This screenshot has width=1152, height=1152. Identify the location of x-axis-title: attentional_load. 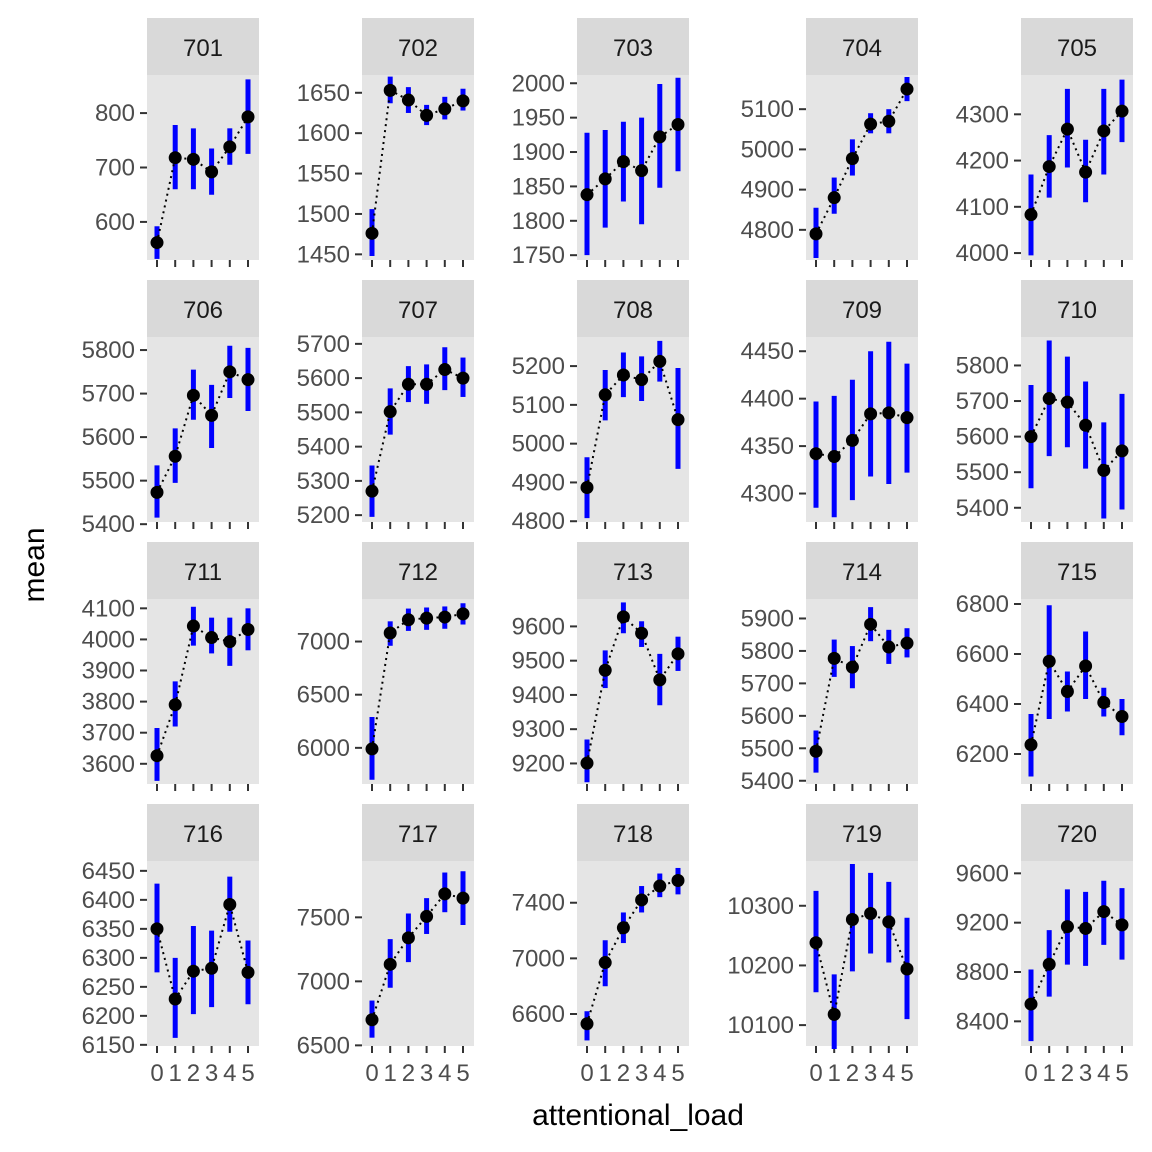
(638, 1115).